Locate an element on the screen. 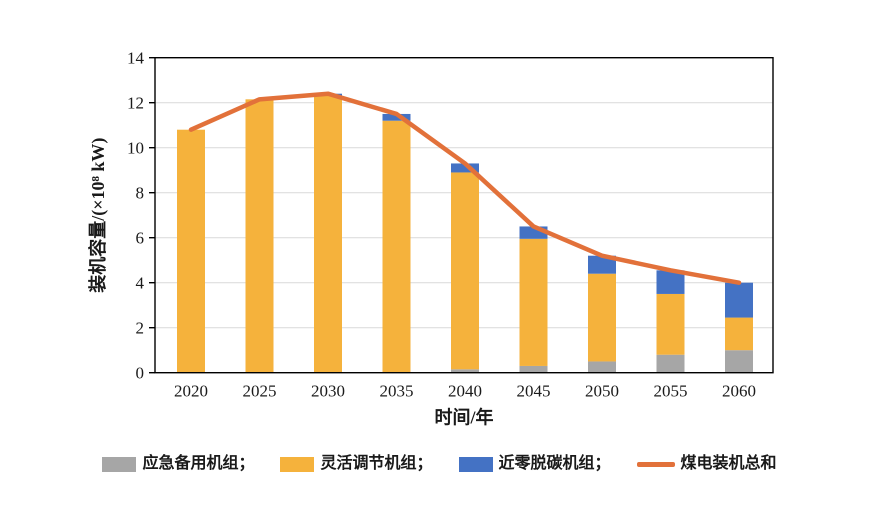 This screenshot has height=506, width=879. bar-segment-flexible-2050 is located at coordinates (602, 317).